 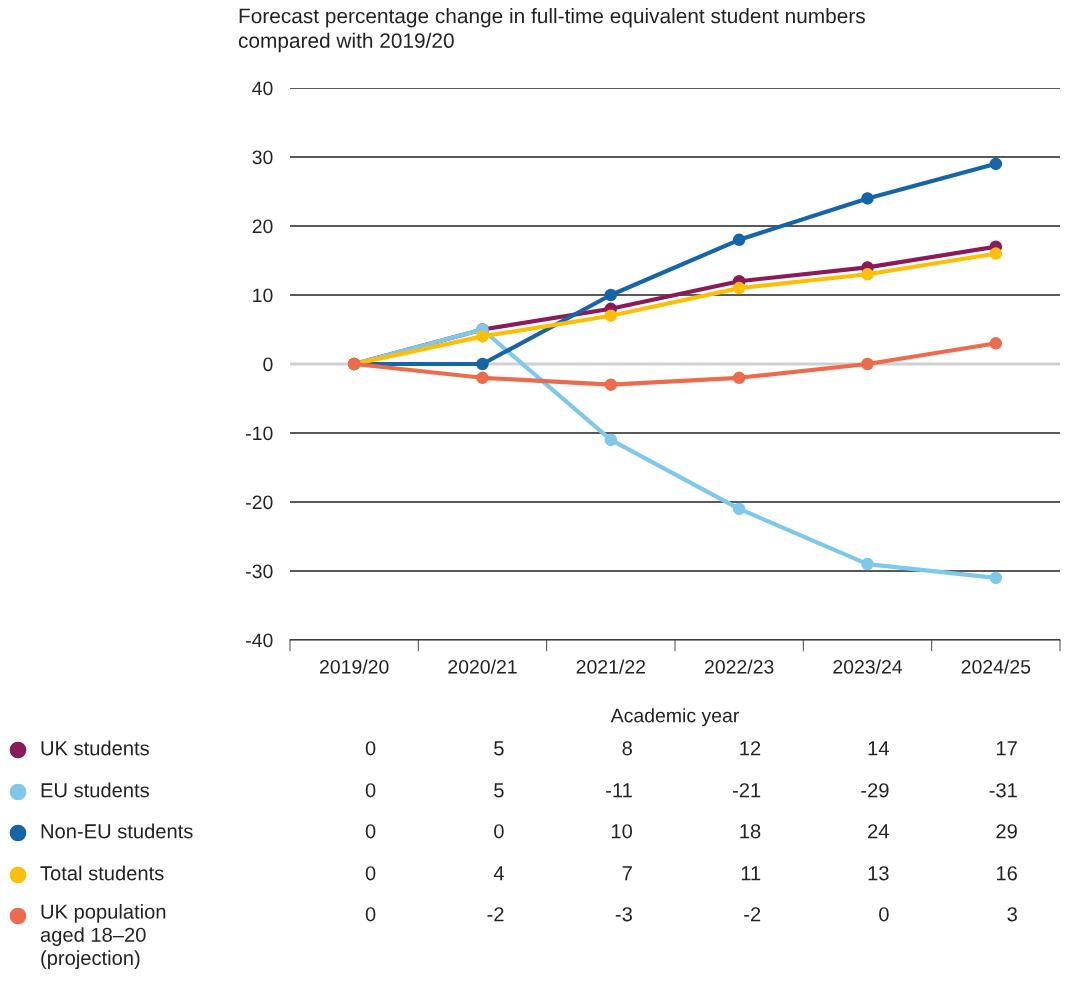 What do you see at coordinates (610, 666) in the screenshot?
I see `x-tick-label: 2021/22` at bounding box center [610, 666].